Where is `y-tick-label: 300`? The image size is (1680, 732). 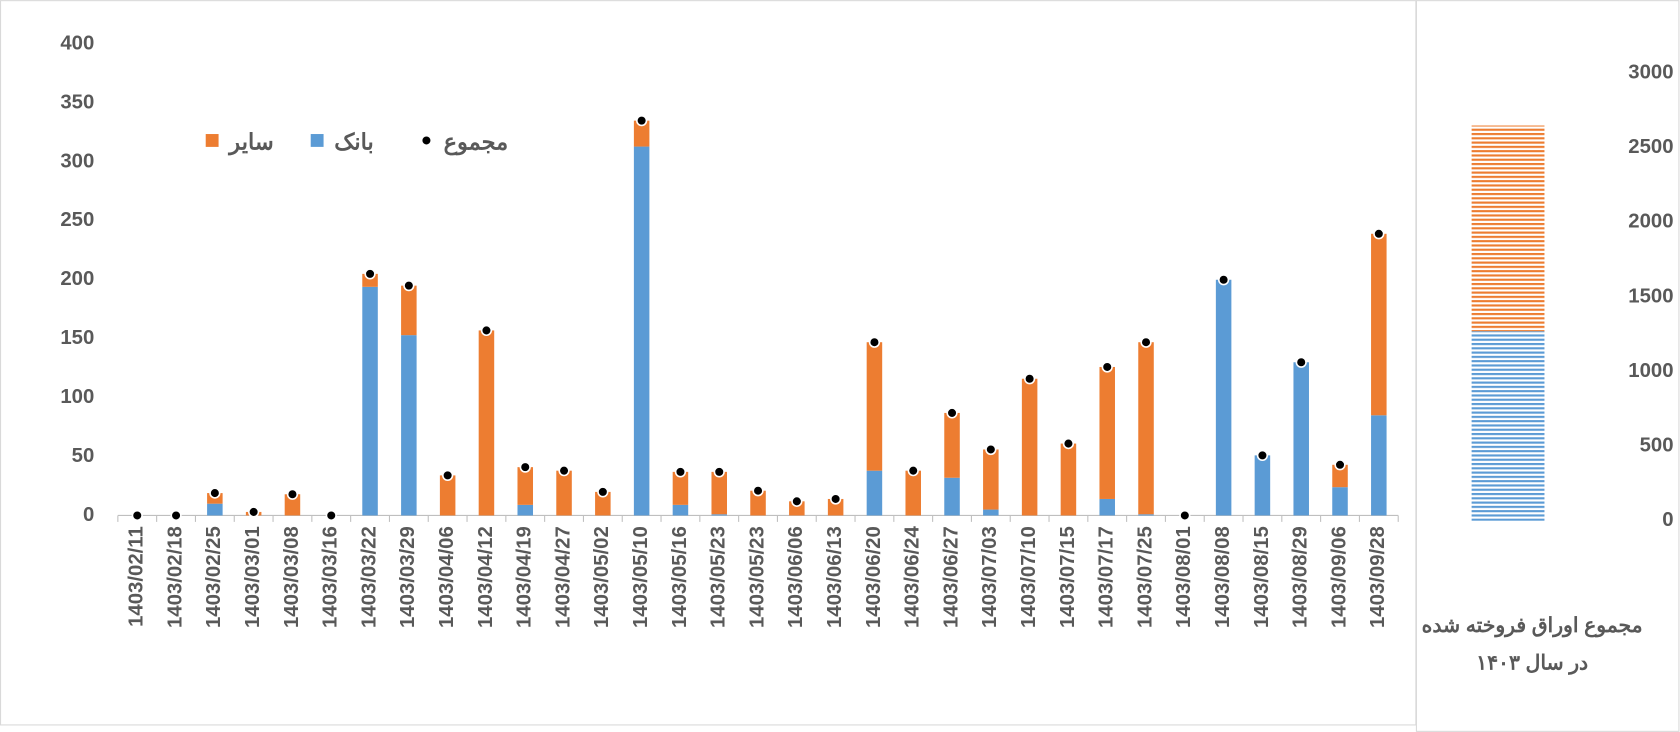 y-tick-label: 300 is located at coordinates (77, 161).